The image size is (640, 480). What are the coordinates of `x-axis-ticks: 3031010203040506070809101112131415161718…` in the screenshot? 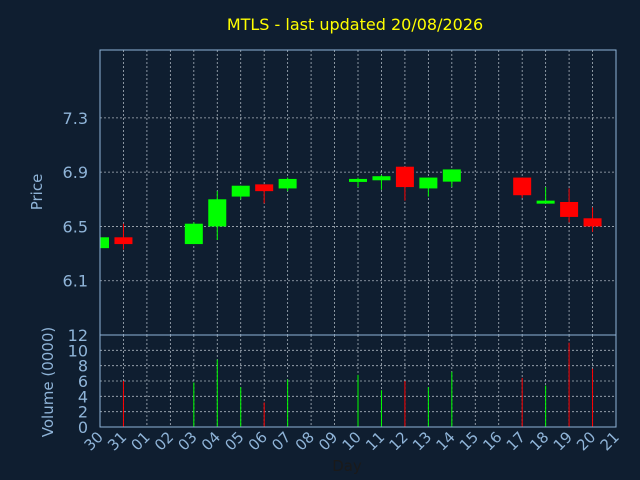 It's located at (352, 441).